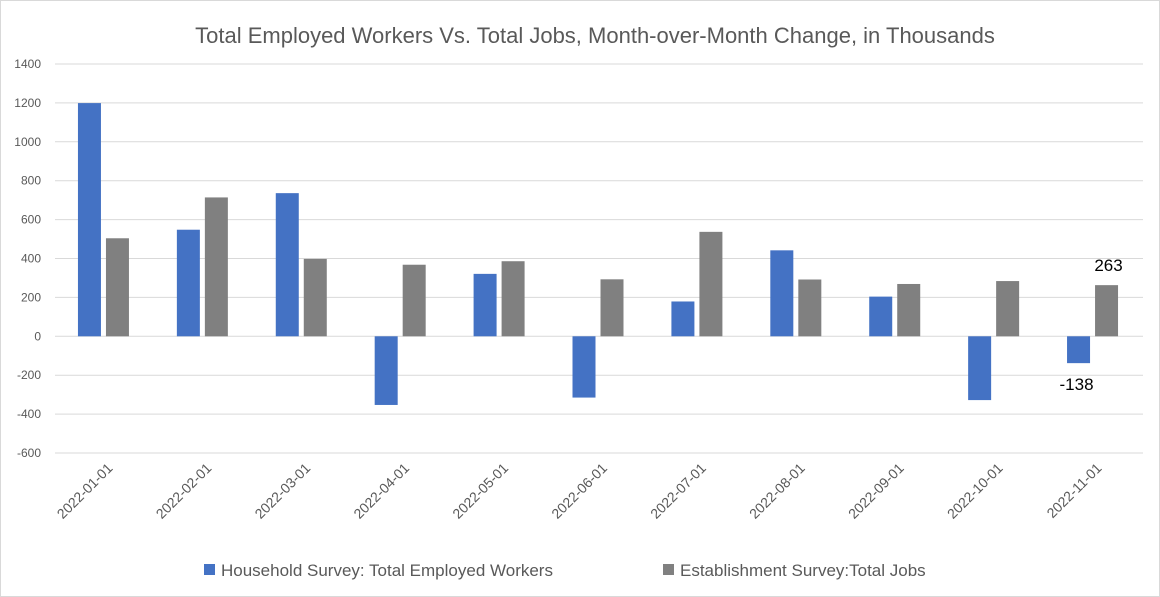 The image size is (1160, 597). Describe the element at coordinates (85, 491) in the screenshot. I see `x-tick-label: 2022-01-01` at that location.